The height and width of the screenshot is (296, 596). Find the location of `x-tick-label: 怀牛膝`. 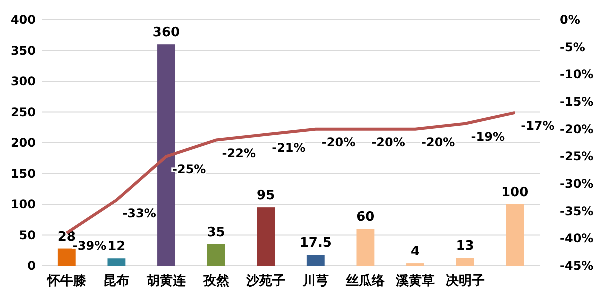

x-tick-label: 怀牛膝 is located at coordinates (67, 281).